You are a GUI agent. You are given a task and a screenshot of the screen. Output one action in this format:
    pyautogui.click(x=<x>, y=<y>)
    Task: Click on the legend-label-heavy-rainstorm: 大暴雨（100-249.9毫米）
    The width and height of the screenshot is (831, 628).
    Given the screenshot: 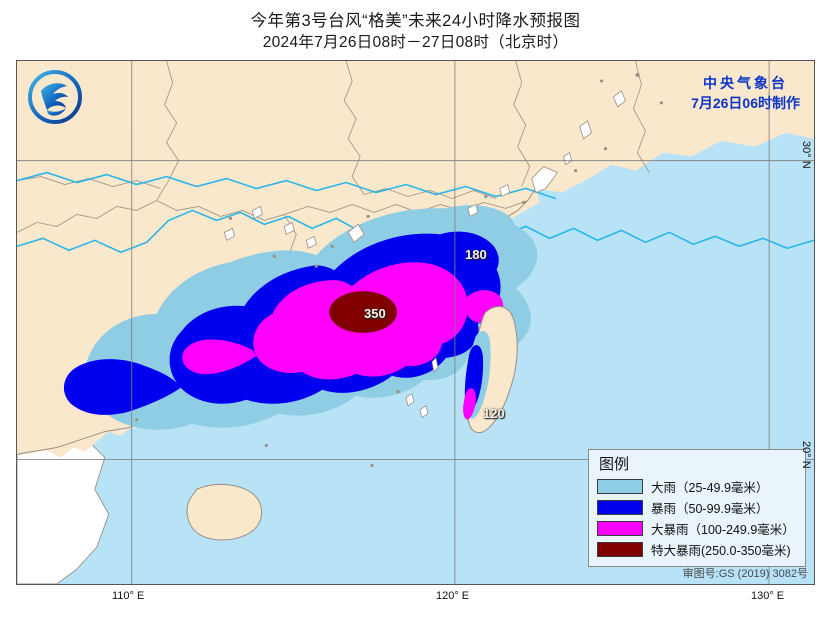 What is the action you would take?
    pyautogui.click(x=723, y=530)
    